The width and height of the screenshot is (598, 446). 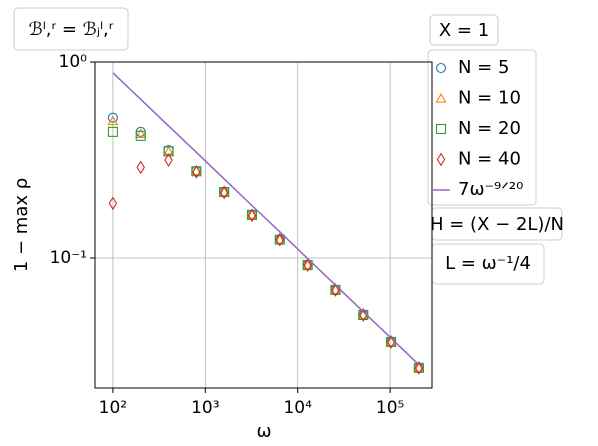 What do you see at coordinates (263, 431) in the screenshot?
I see `x-axis-label: ω` at bounding box center [263, 431].